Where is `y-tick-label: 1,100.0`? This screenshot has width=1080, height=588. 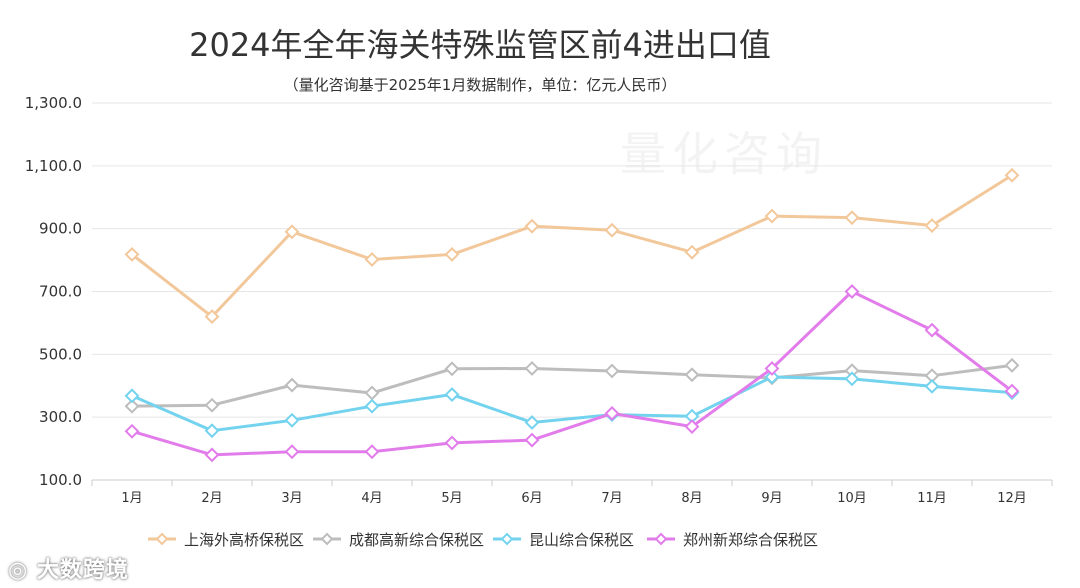
y-tick-label: 1,100.0 is located at coordinates (53, 166).